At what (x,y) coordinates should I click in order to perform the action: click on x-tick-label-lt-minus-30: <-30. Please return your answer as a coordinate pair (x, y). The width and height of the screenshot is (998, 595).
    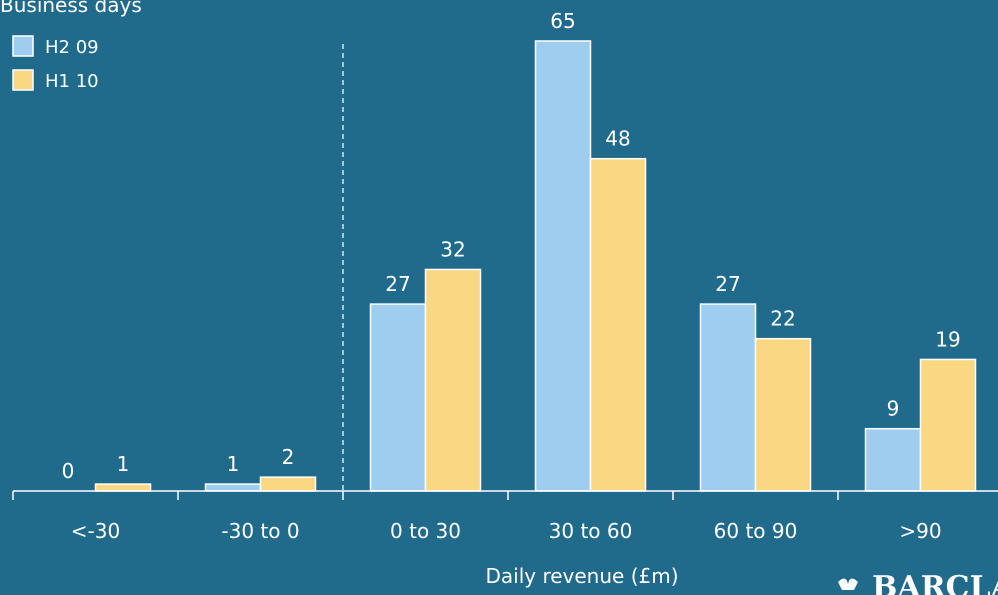
    Looking at the image, I should click on (95, 531).